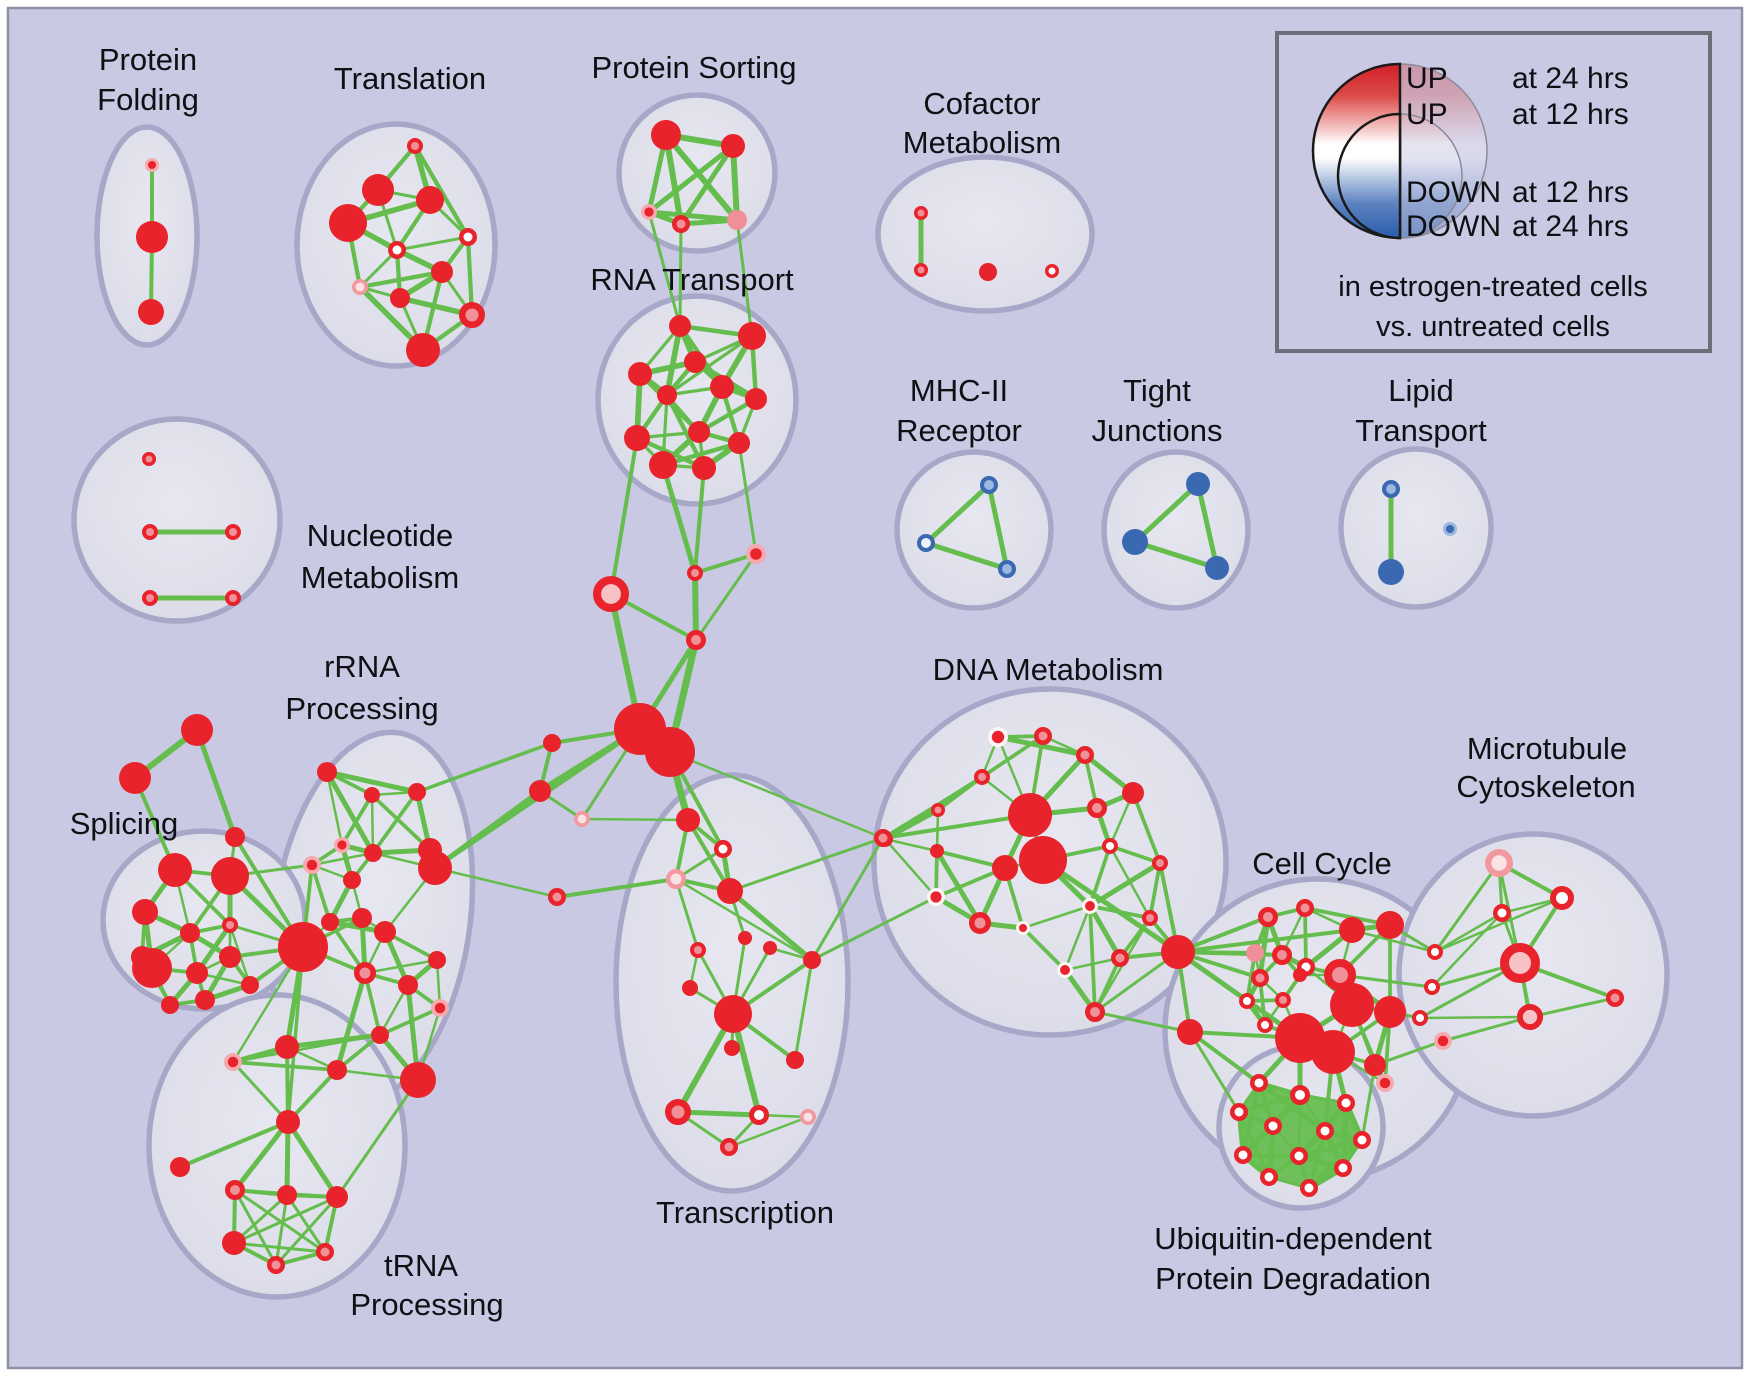  Describe the element at coordinates (959, 430) in the screenshot. I see `cluster-label-mhc: Receptor` at that location.